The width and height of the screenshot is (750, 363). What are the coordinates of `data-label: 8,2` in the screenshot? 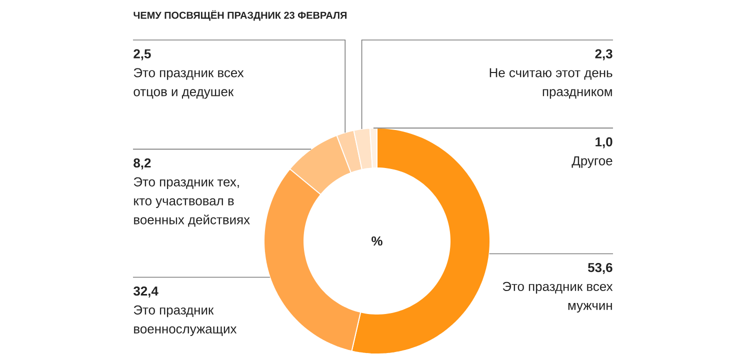 It's located at (142, 164).